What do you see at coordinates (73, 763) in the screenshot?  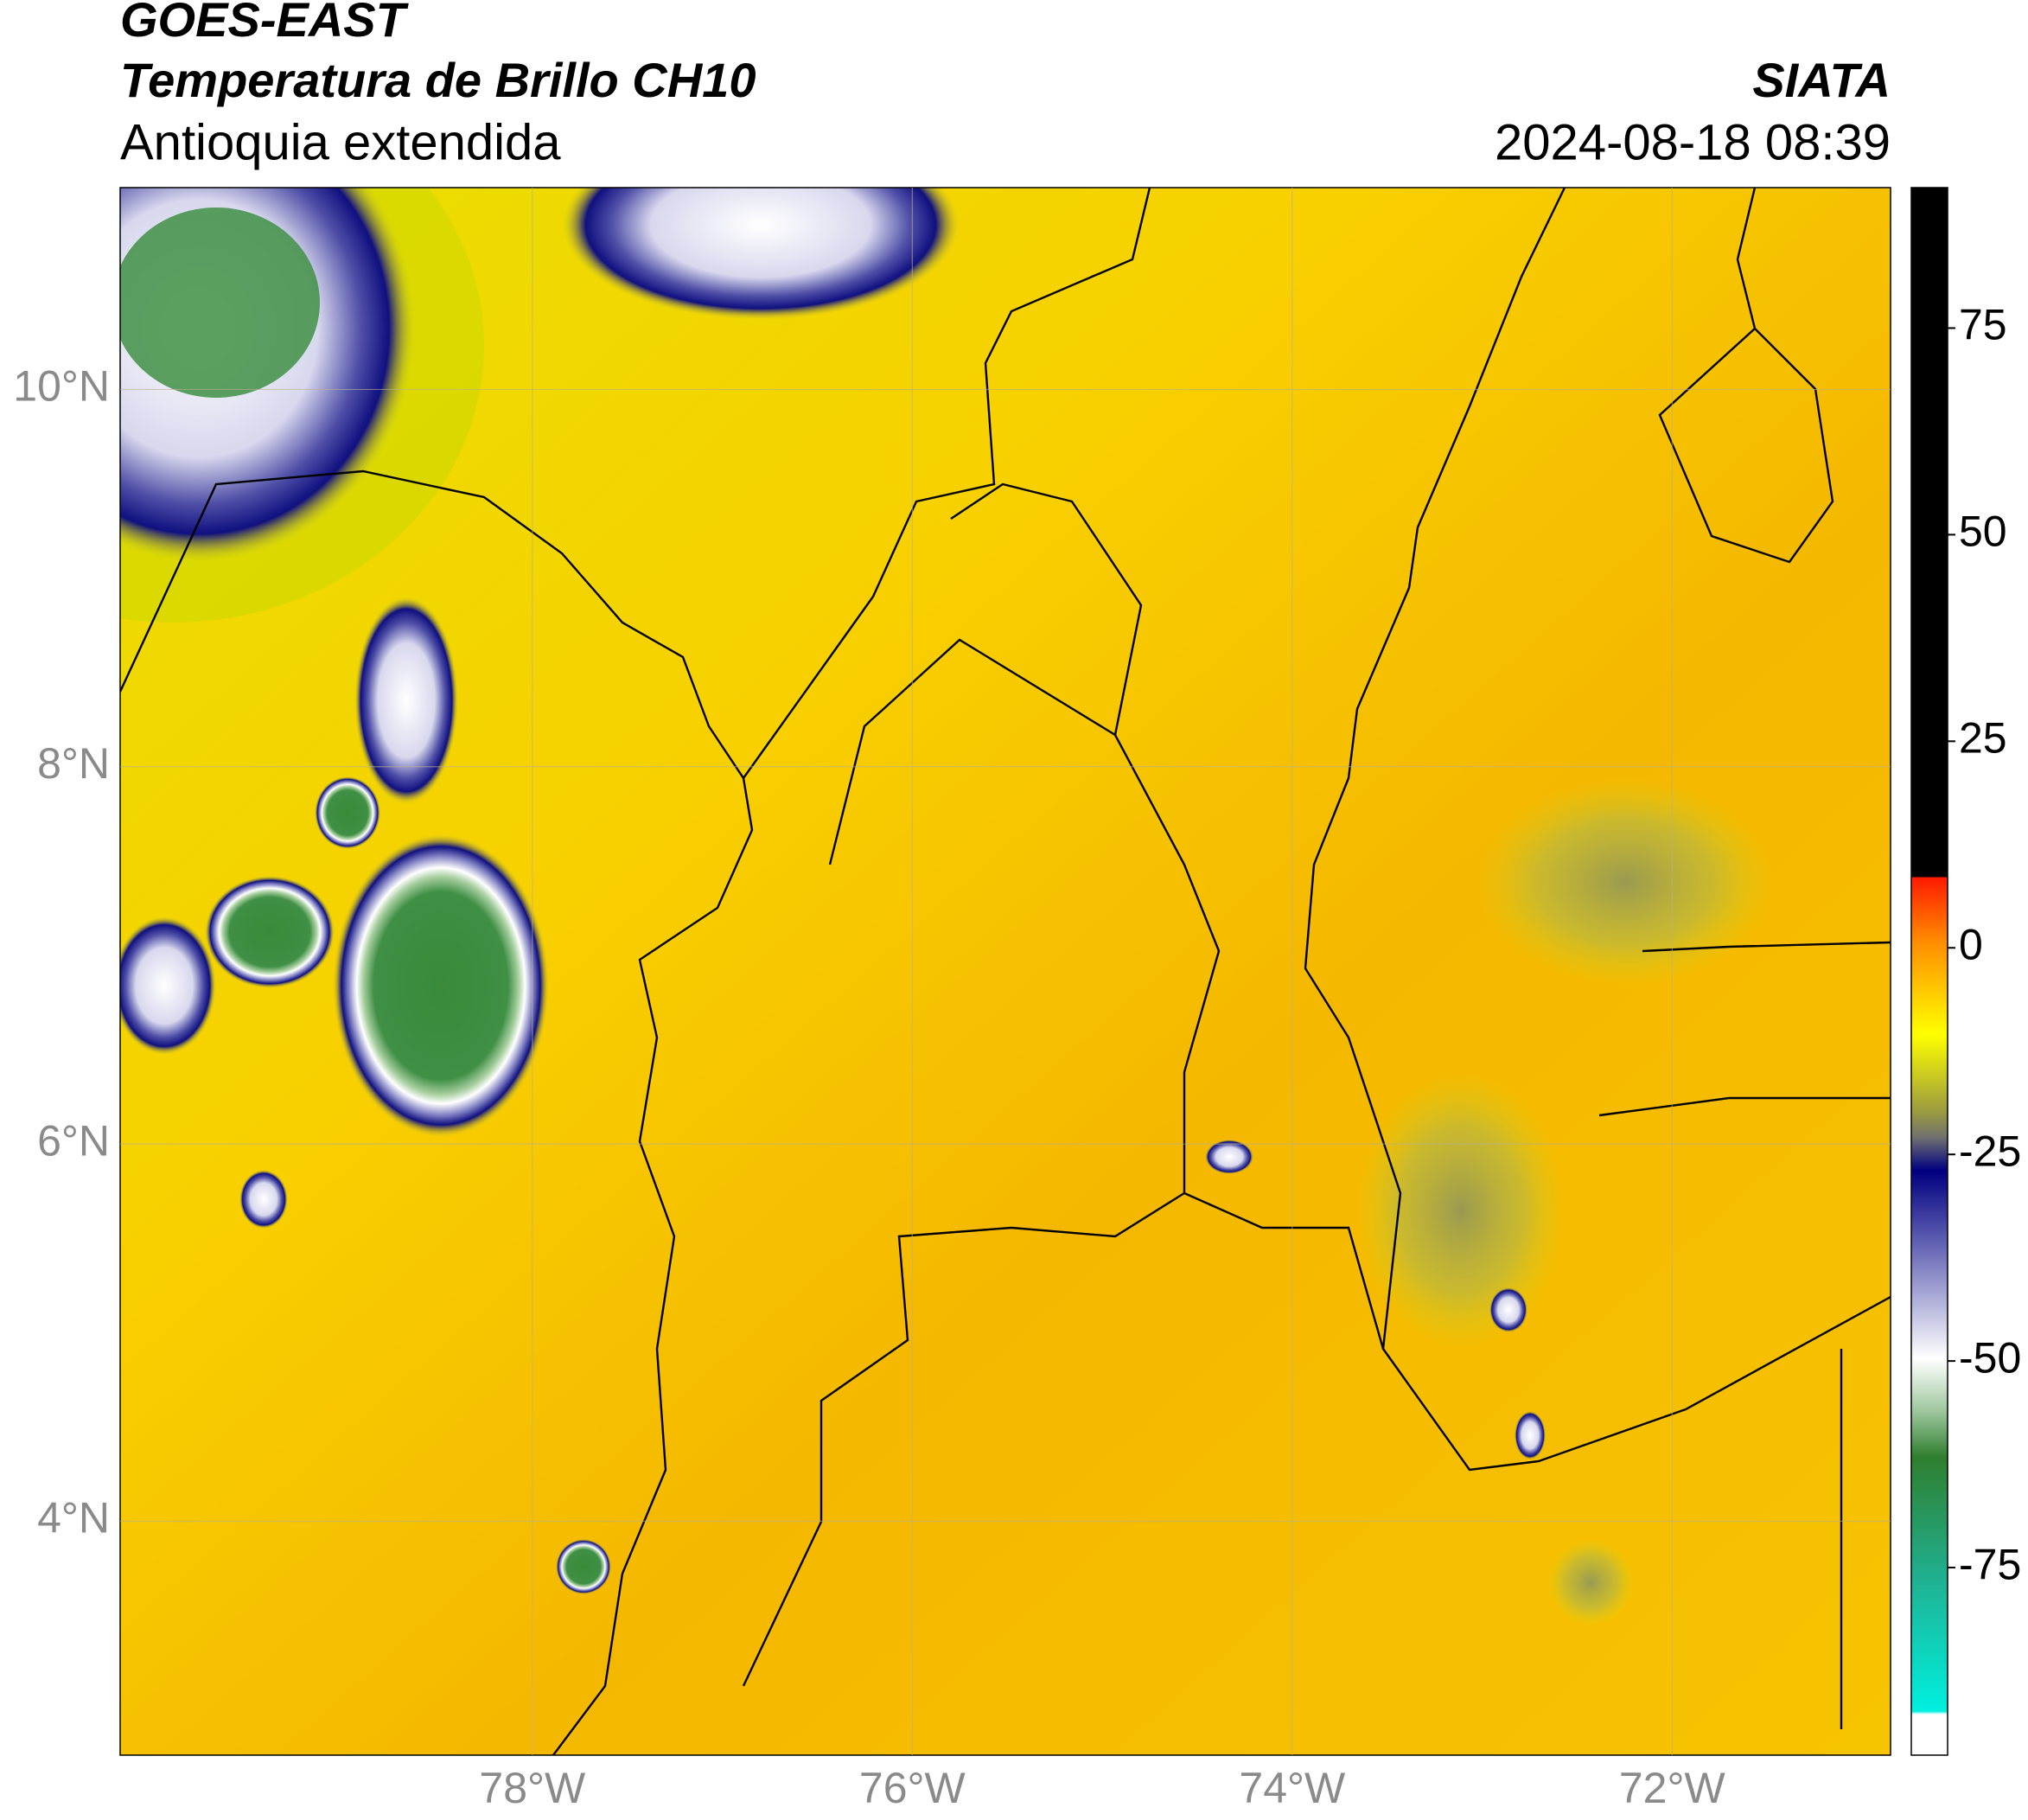 I see `lat-tick-label: 8°N` at bounding box center [73, 763].